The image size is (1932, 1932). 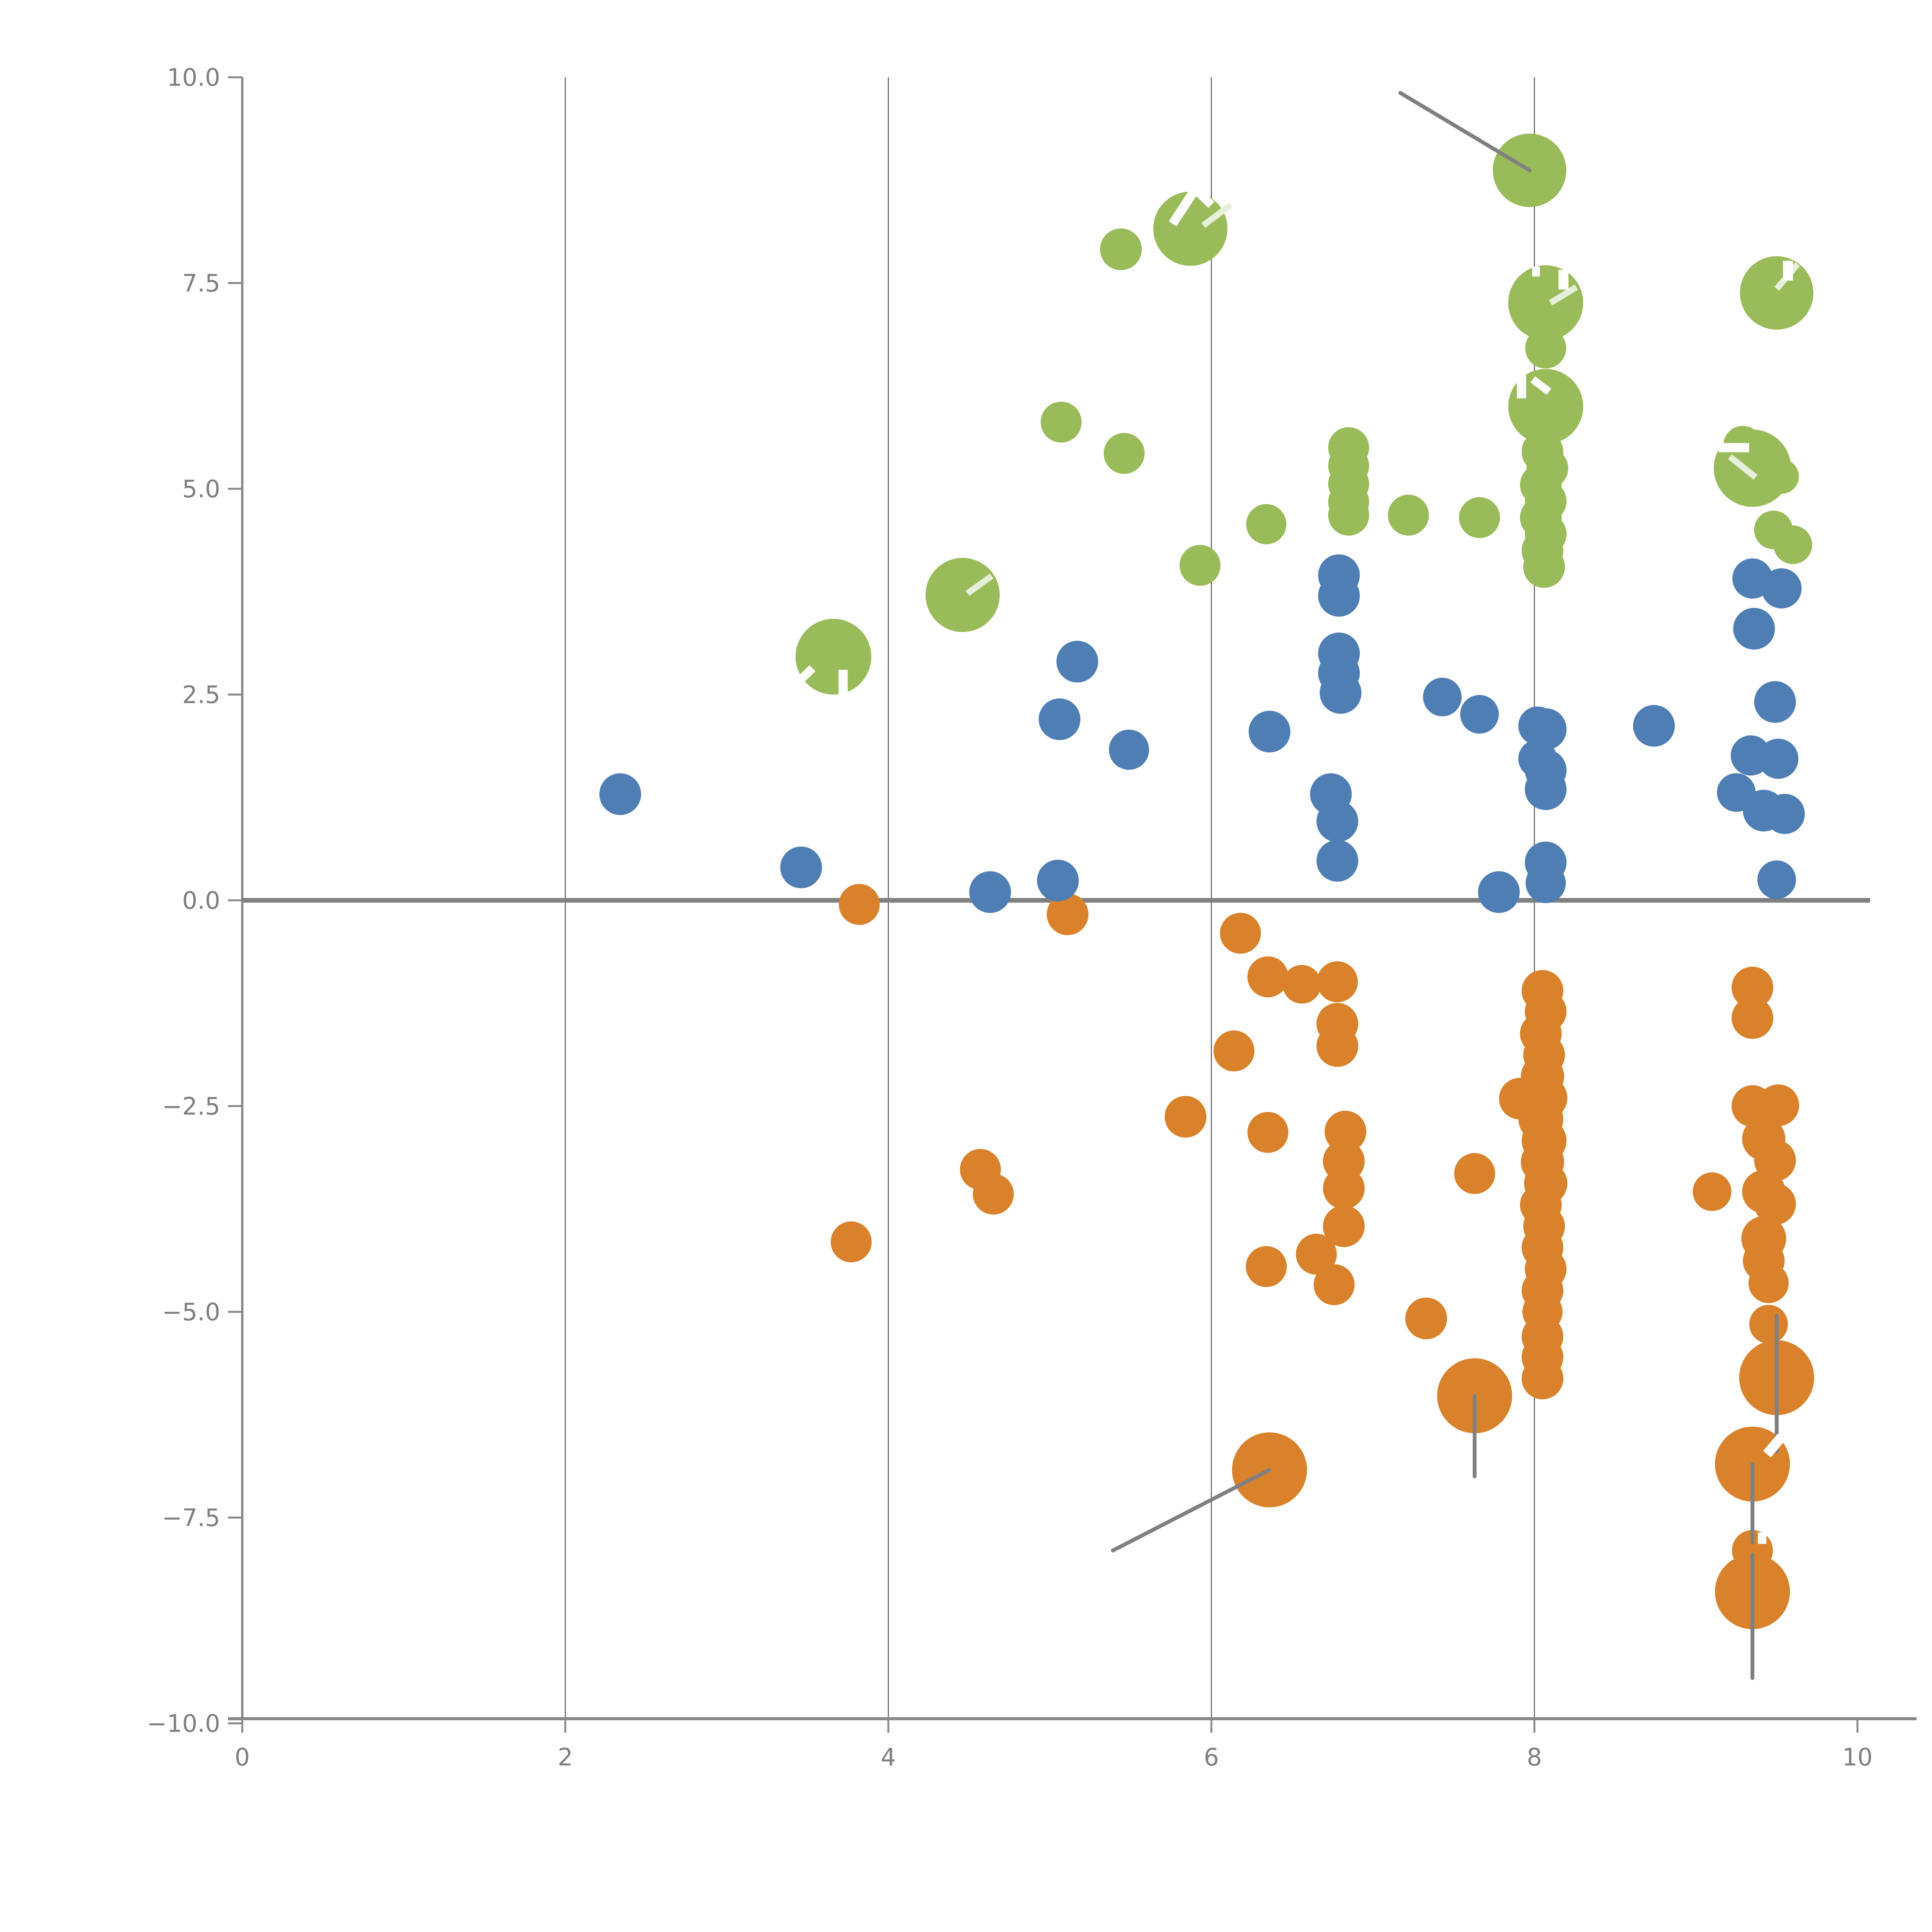 What do you see at coordinates (889, 1757) in the screenshot?
I see `x-tick-label: 4` at bounding box center [889, 1757].